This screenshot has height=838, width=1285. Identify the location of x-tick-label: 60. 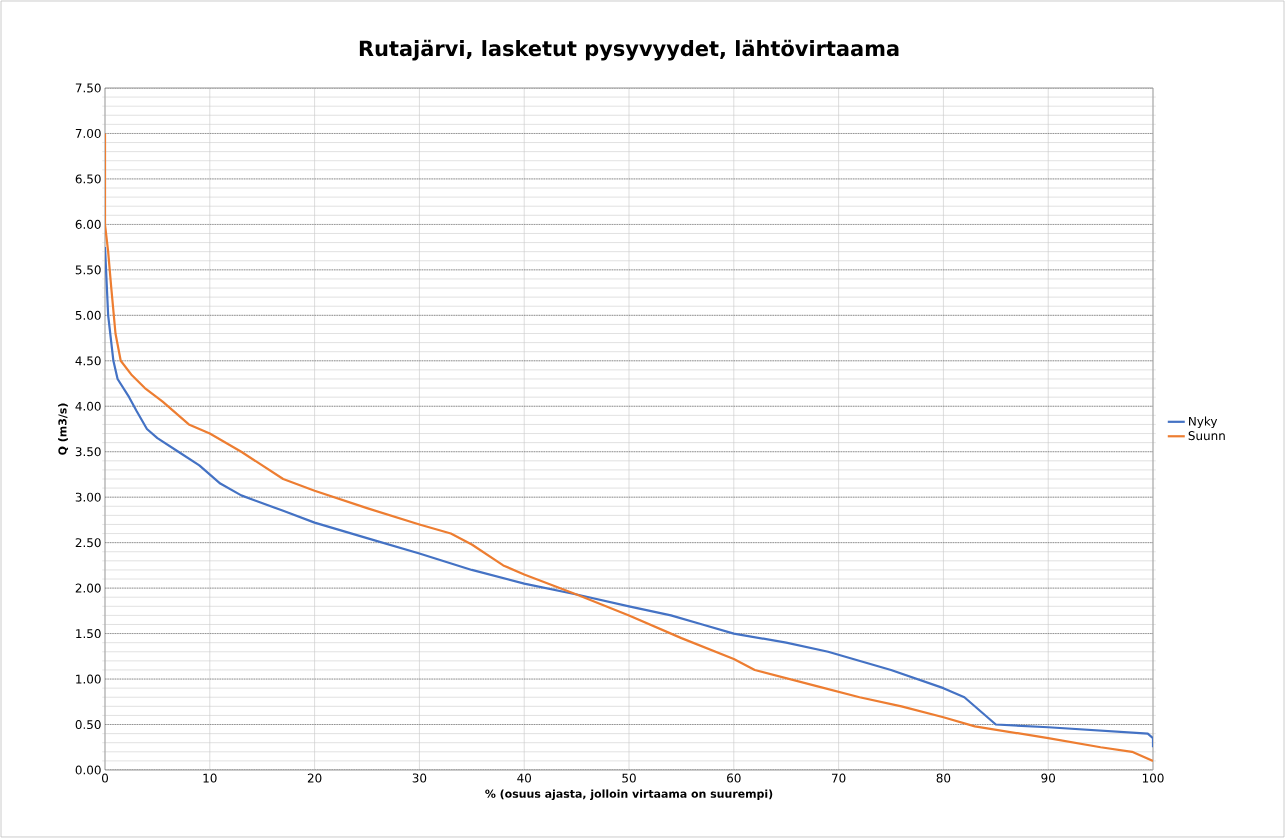
(734, 778).